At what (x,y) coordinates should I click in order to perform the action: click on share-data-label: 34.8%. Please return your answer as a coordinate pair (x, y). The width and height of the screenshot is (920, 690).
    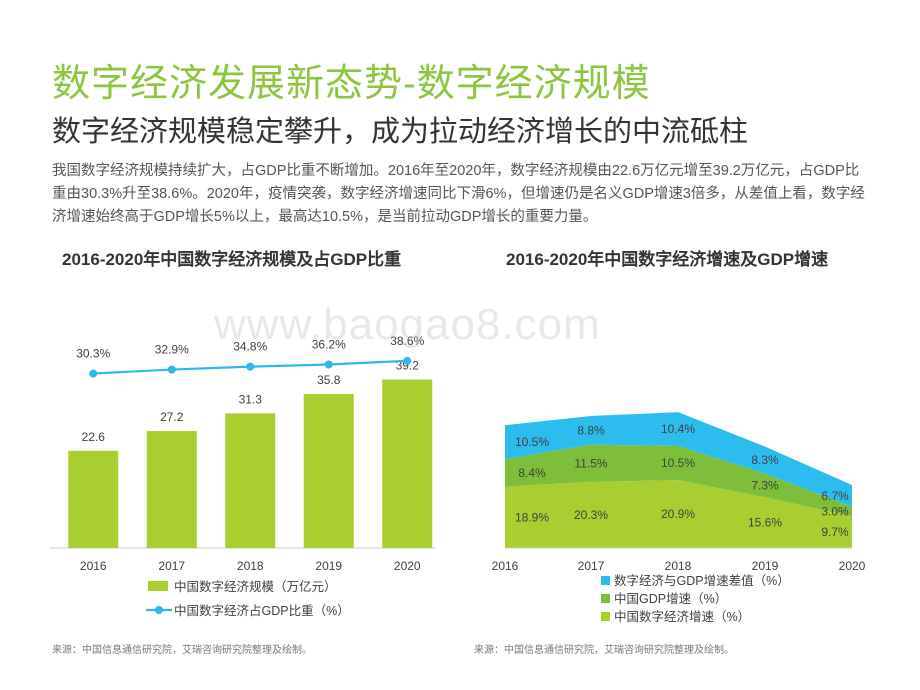
    Looking at the image, I should click on (250, 347).